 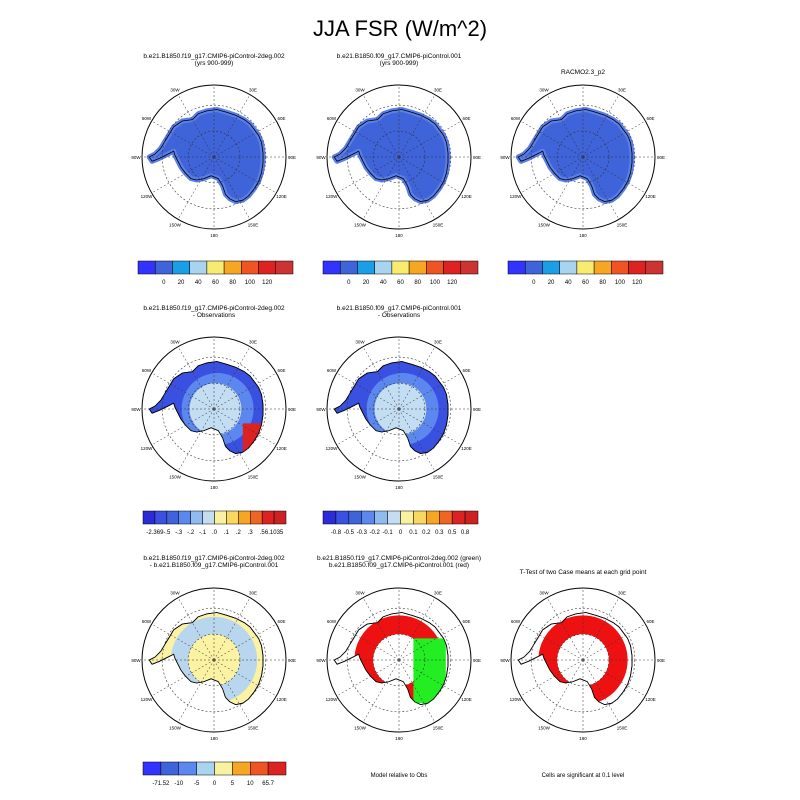 What do you see at coordinates (585, 273) in the screenshot?
I see `colorbar-cb3: 0 20 40 60 80 100 120` at bounding box center [585, 273].